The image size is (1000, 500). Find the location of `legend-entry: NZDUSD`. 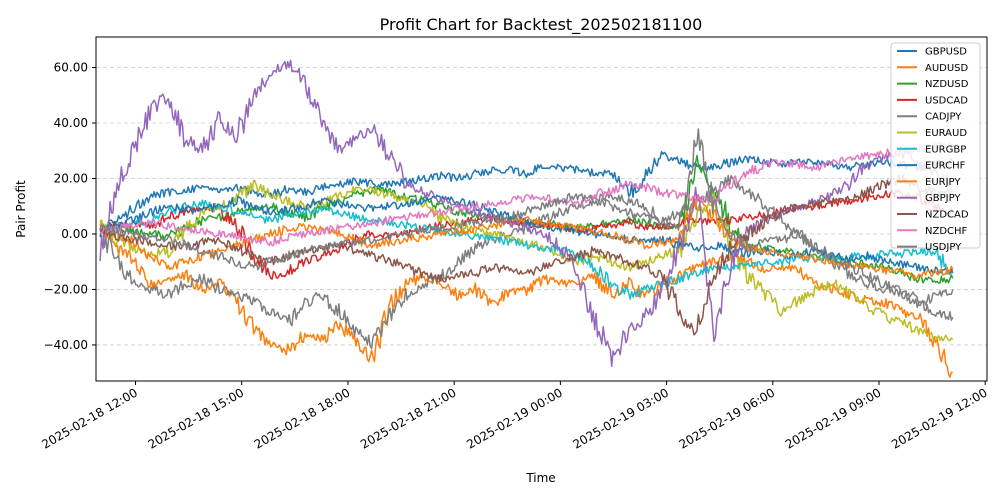

legend-entry: NZDUSD is located at coordinates (947, 84).